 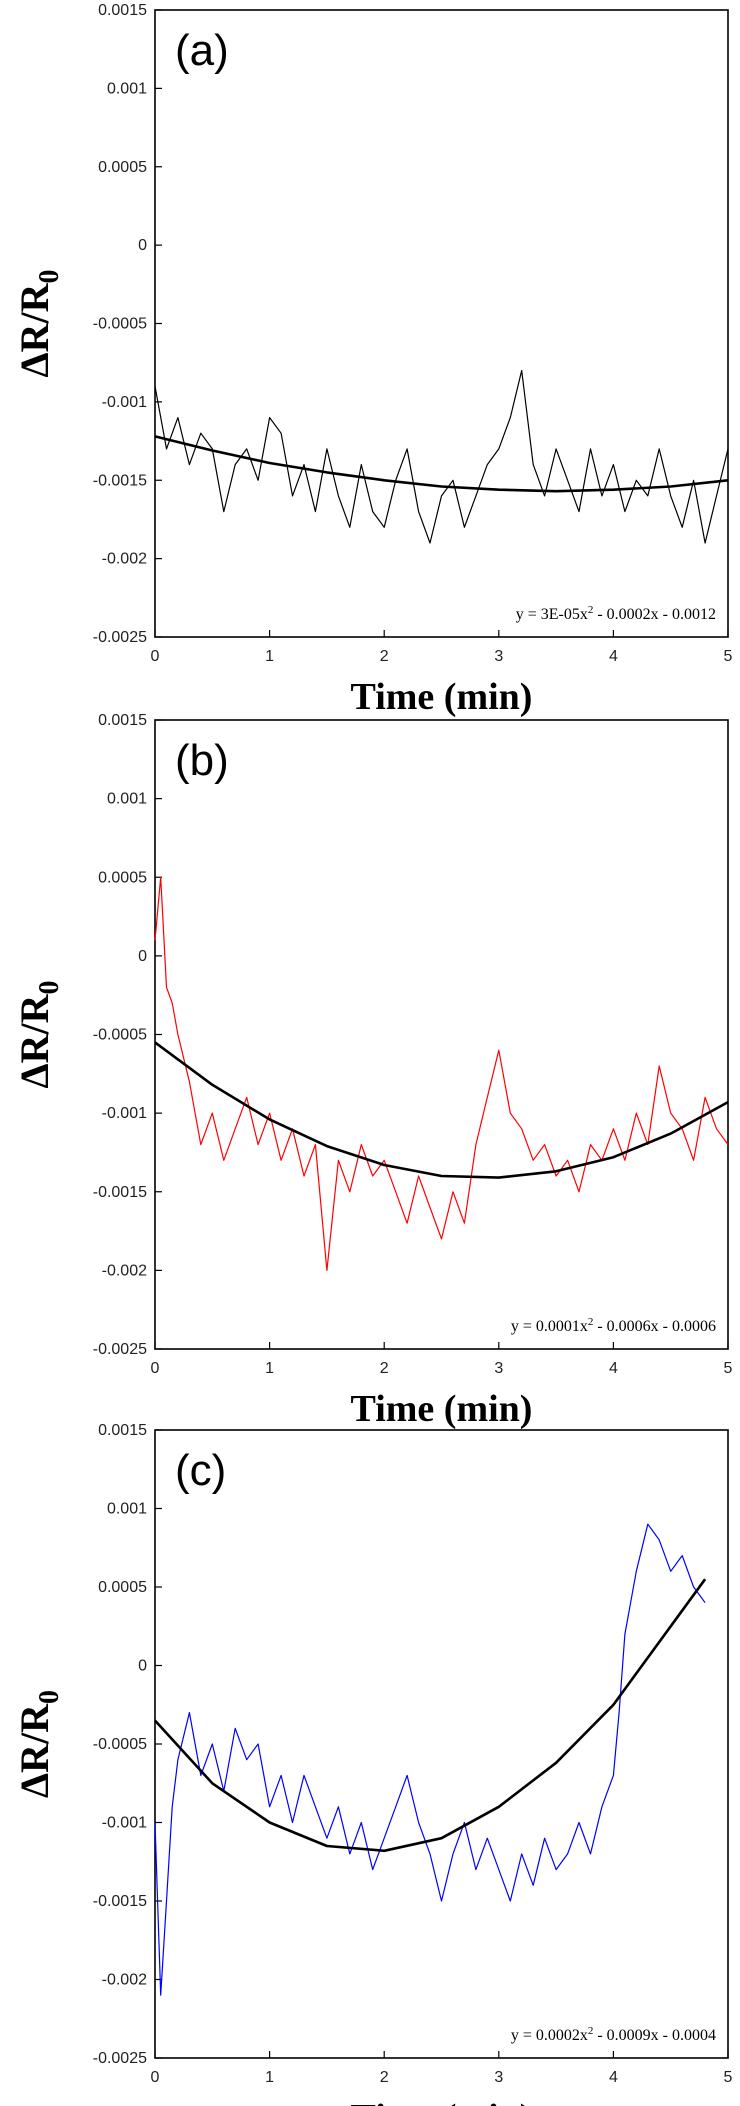 What do you see at coordinates (613, 2034) in the screenshot?
I see `trendline-equation: y = 0.0002x2 - 0.0009x - 0.0004` at bounding box center [613, 2034].